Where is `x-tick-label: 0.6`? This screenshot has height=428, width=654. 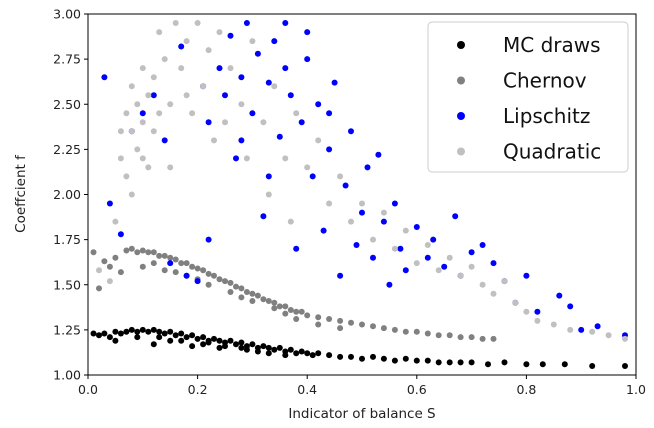 x-tick-label: 0.6 is located at coordinates (417, 389).